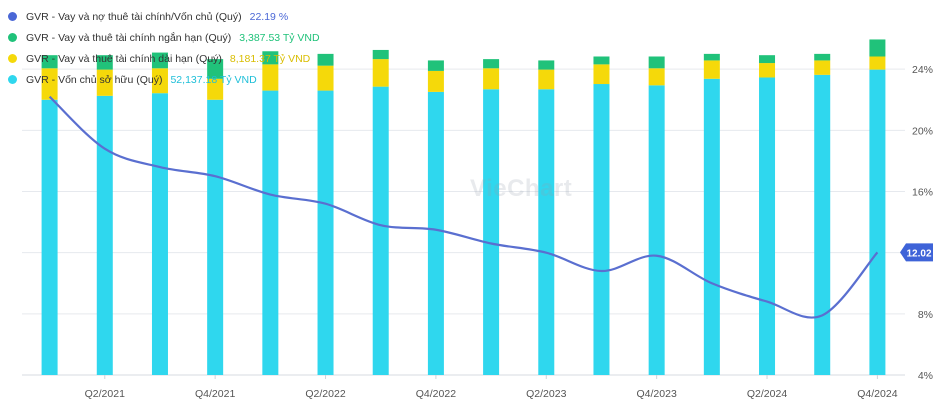 This screenshot has width=941, height=416. I want to click on y-tick-label: 4%, so click(925, 376).